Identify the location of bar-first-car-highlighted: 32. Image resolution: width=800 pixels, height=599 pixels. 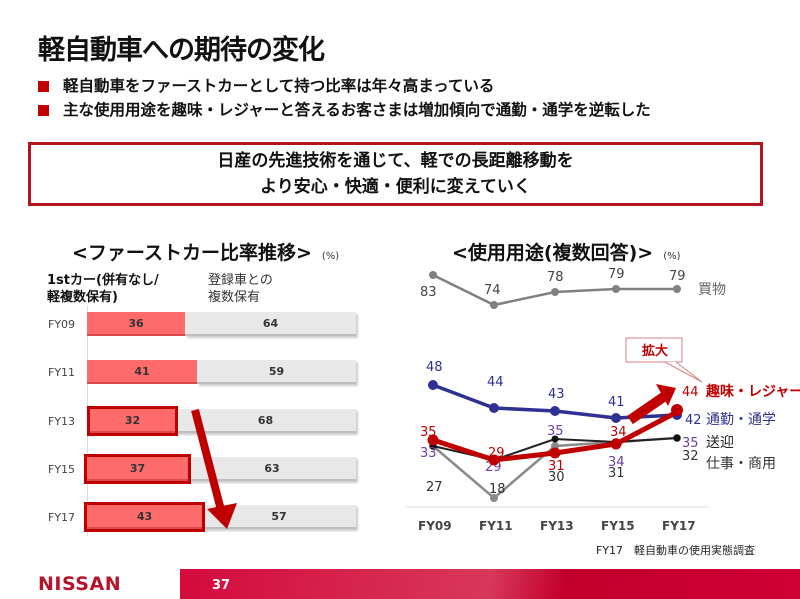
(132, 421).